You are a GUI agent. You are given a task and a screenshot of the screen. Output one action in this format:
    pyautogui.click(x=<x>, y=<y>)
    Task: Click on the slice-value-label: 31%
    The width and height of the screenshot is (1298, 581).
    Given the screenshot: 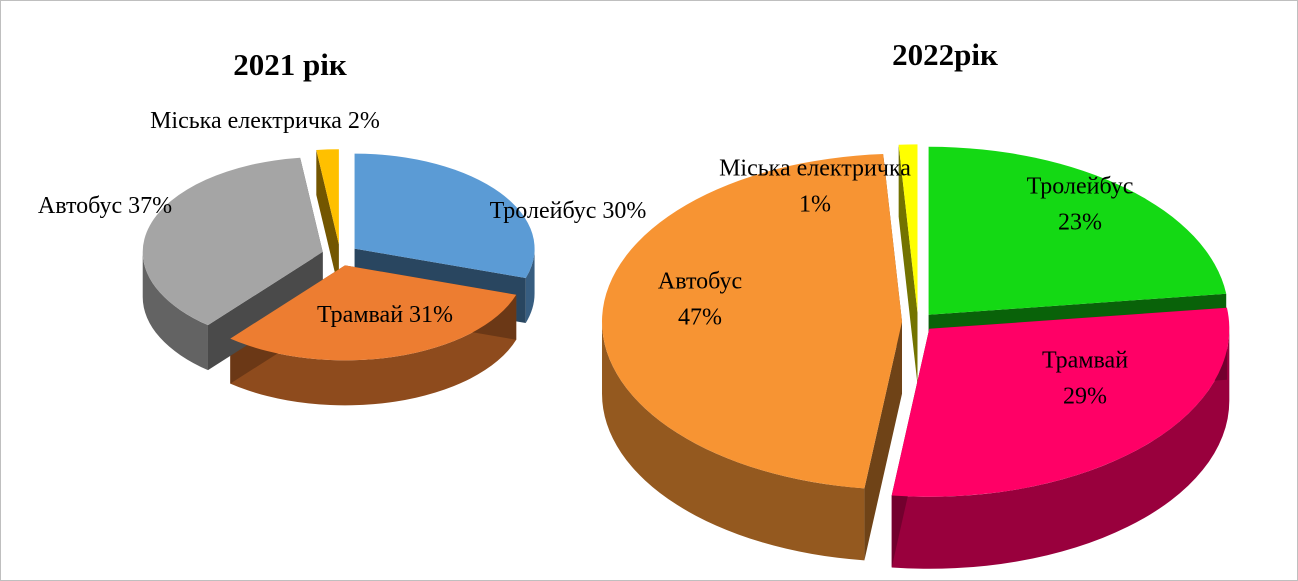 What is the action you would take?
    pyautogui.click(x=431, y=315)
    